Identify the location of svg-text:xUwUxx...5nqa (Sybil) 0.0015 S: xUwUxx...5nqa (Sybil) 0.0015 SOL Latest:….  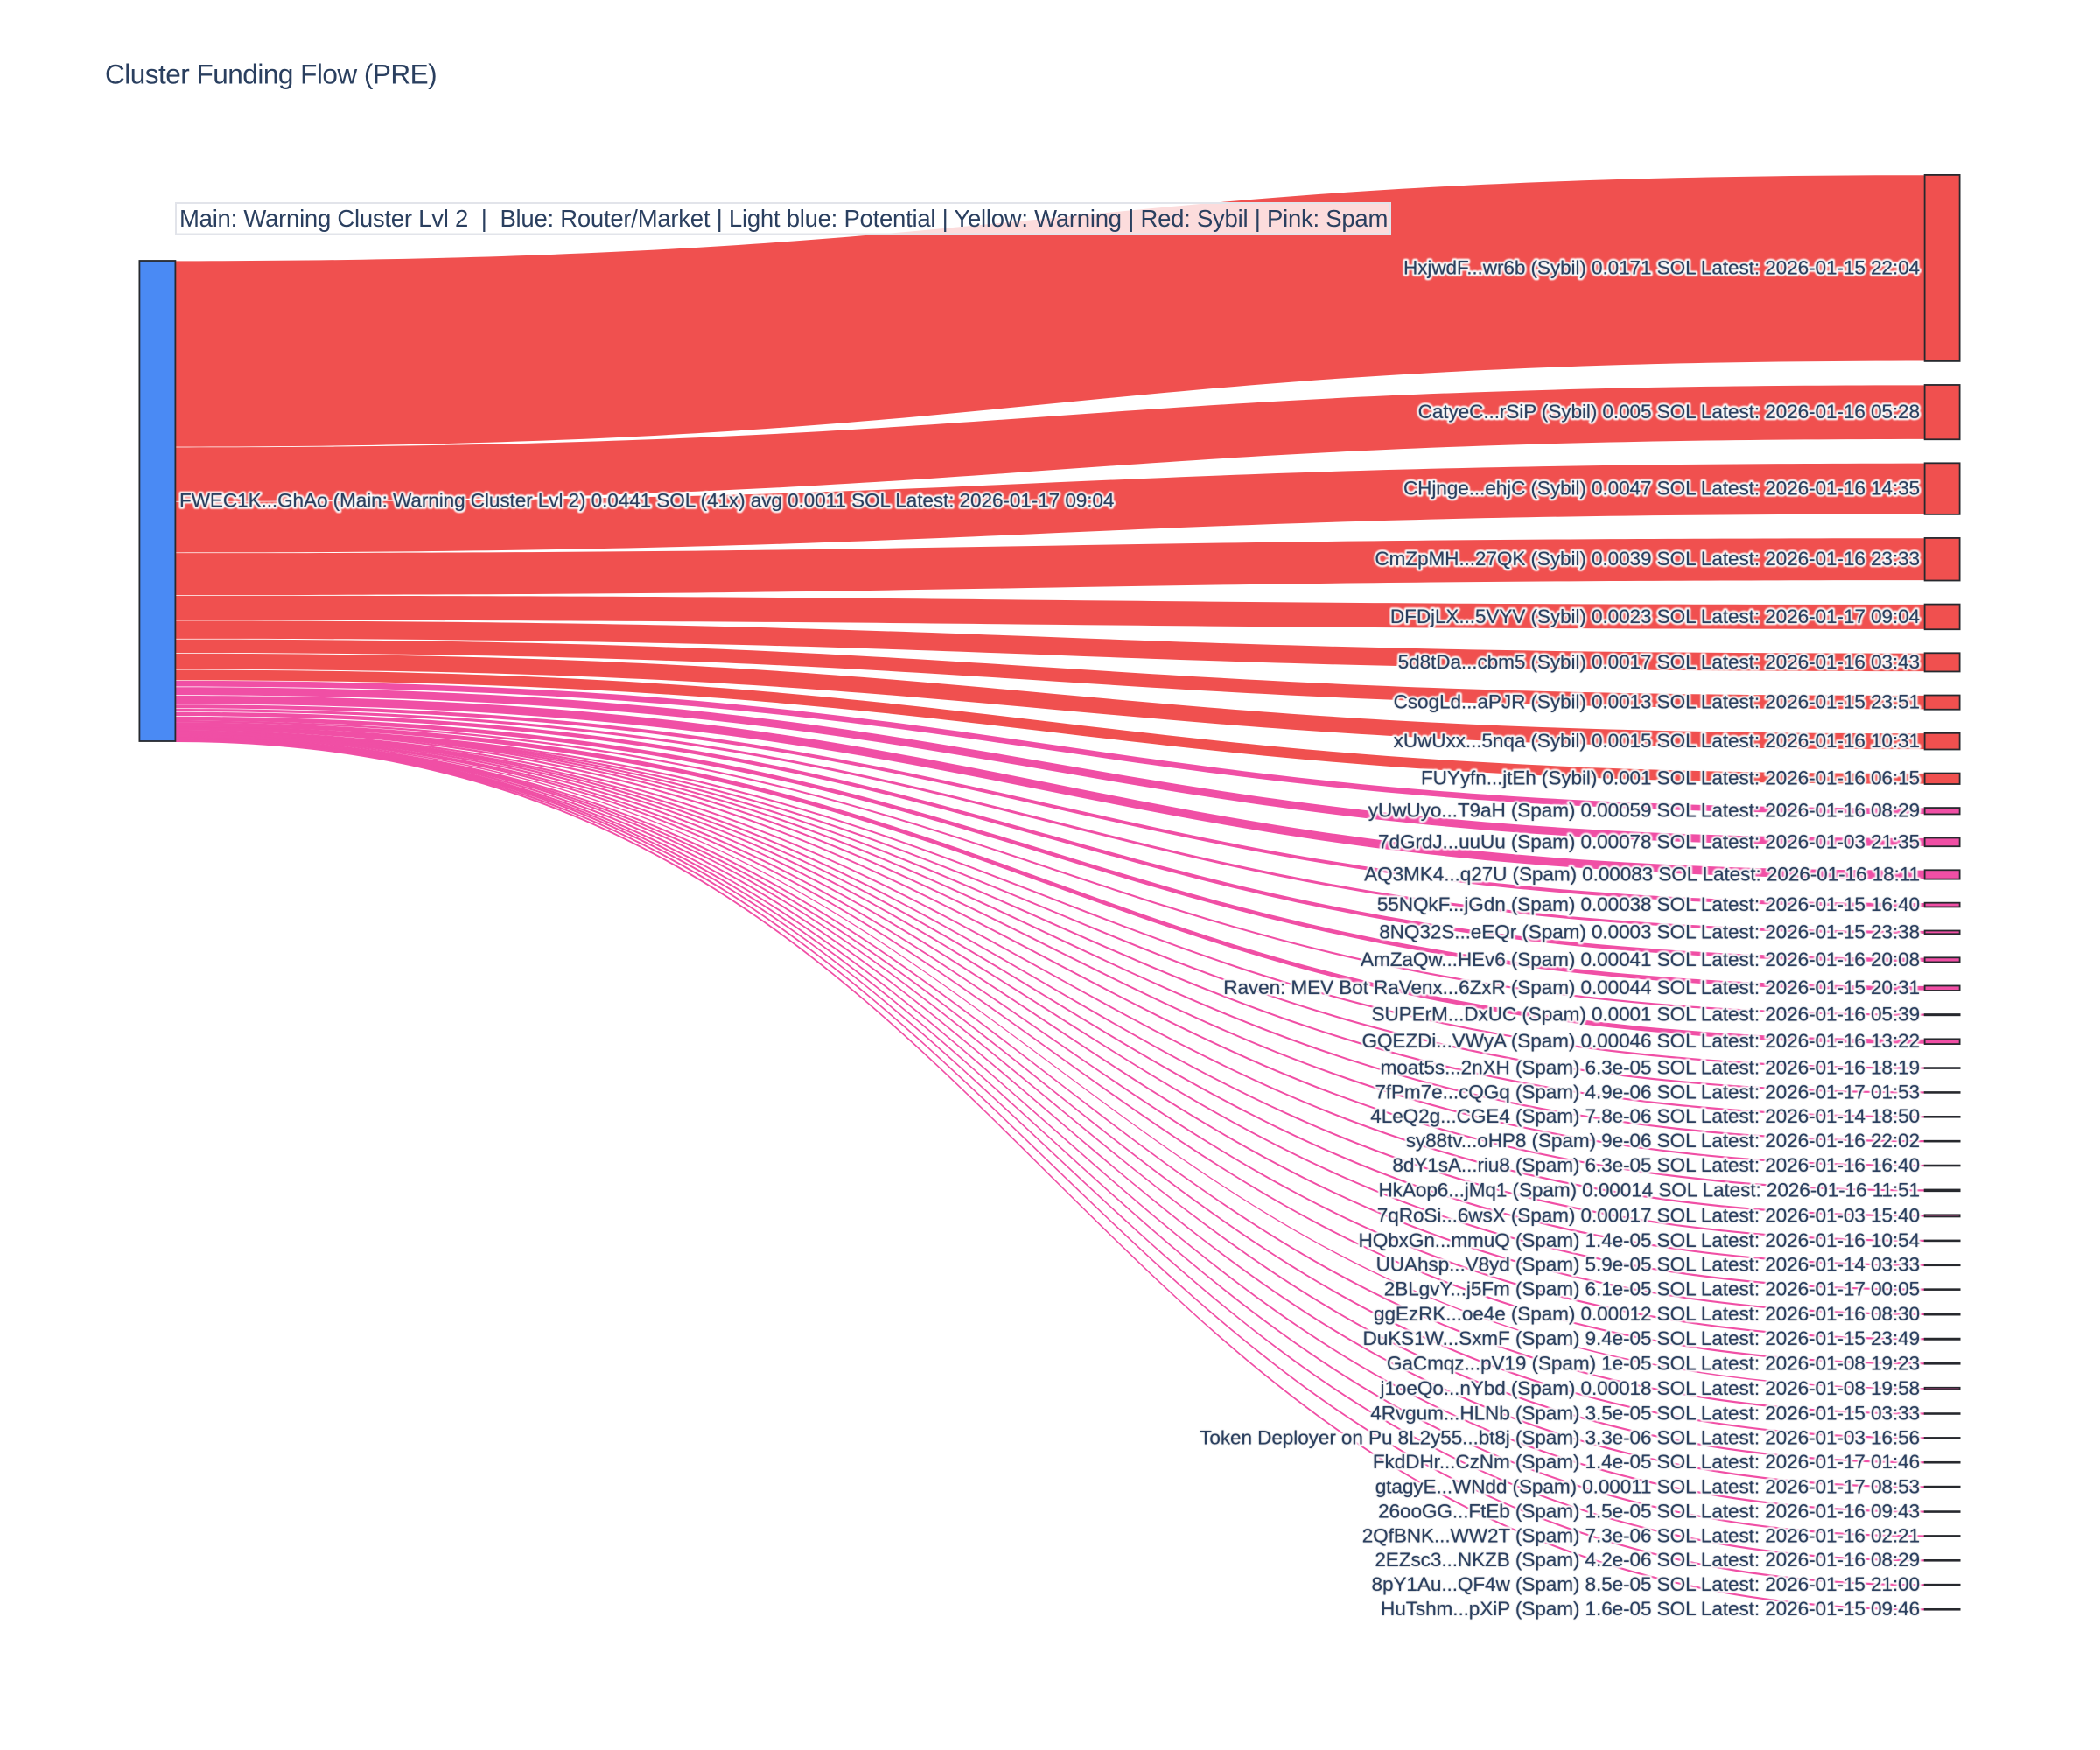
(1657, 741).